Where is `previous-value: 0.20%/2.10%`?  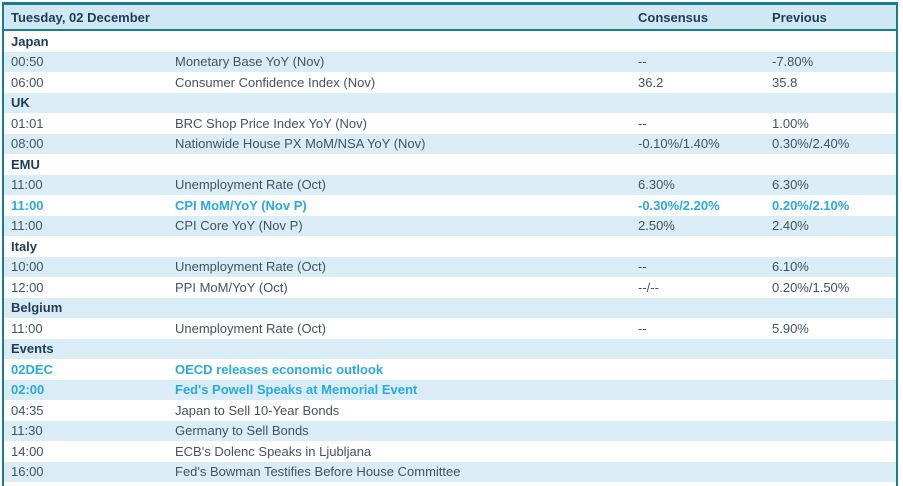
previous-value: 0.20%/2.10% is located at coordinates (811, 205).